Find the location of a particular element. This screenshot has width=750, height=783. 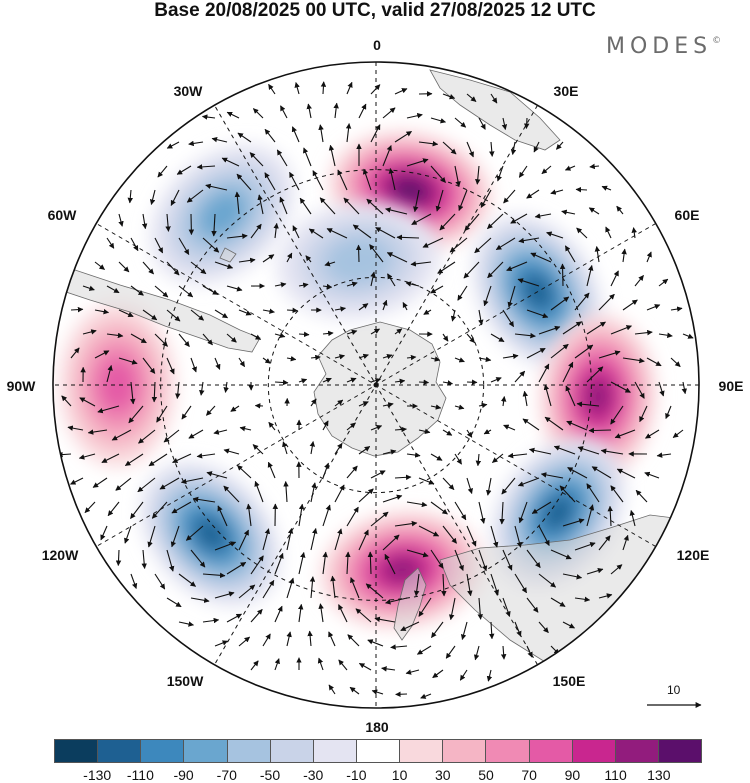

lon-label-90w: 90W is located at coordinates (21, 386).